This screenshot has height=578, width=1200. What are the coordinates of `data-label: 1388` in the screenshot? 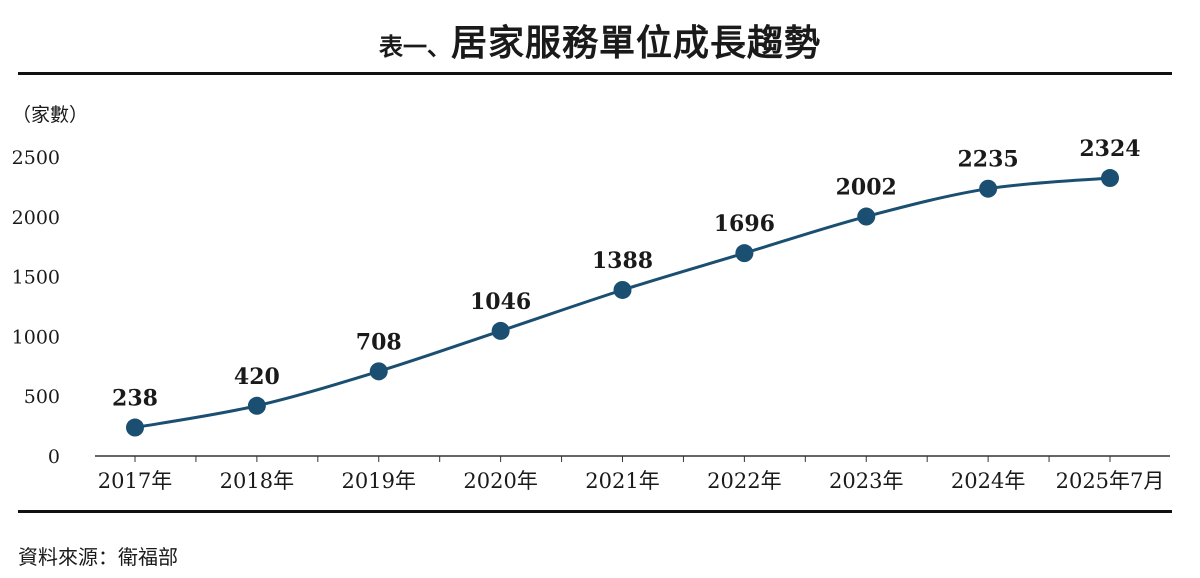 It's located at (622, 261).